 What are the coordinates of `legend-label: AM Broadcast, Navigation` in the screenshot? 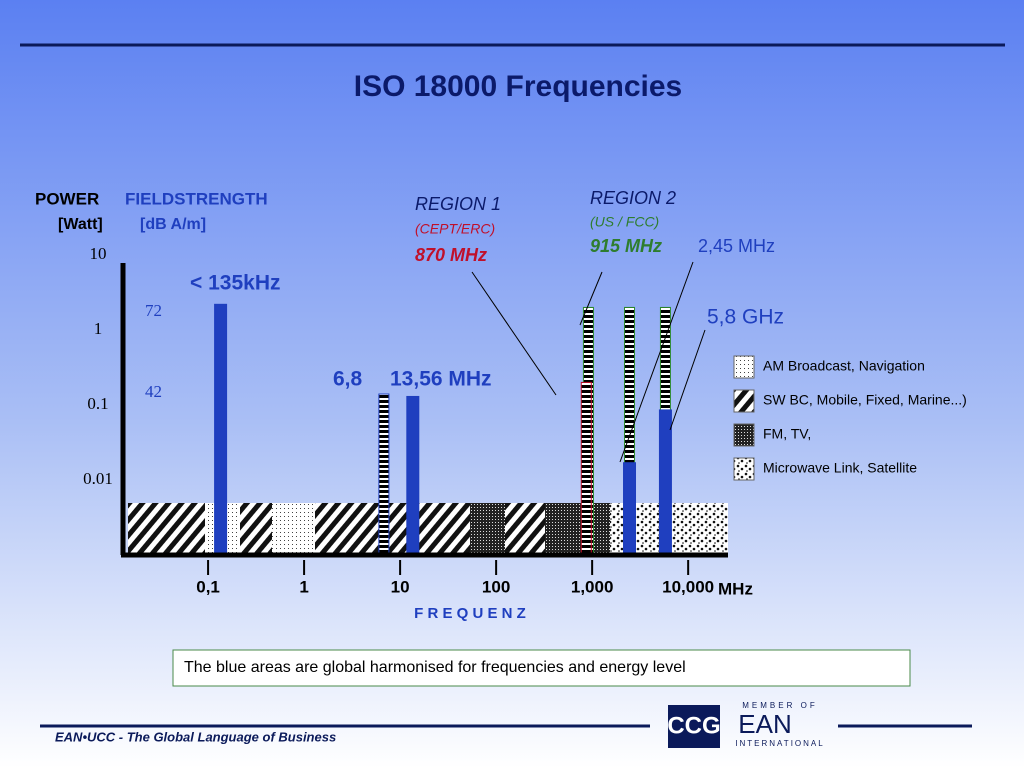 It's located at (844, 366).